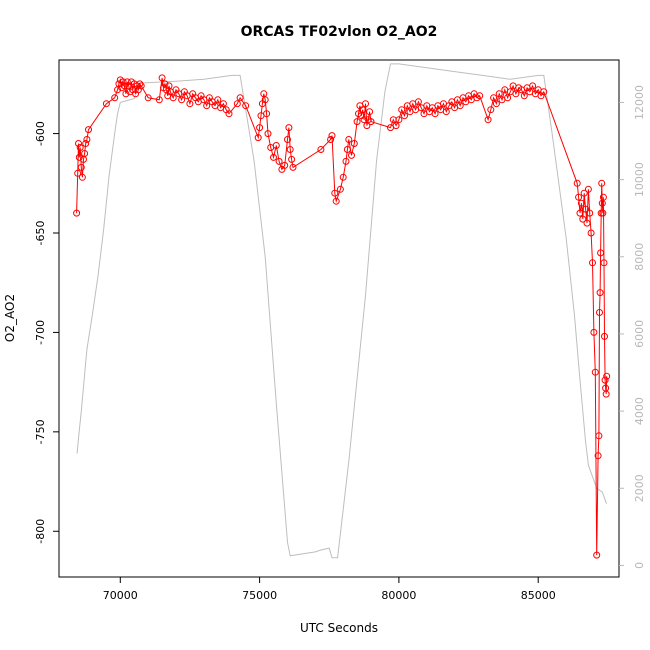  What do you see at coordinates (639, 565) in the screenshot?
I see `y2-tick-label: 0` at bounding box center [639, 565].